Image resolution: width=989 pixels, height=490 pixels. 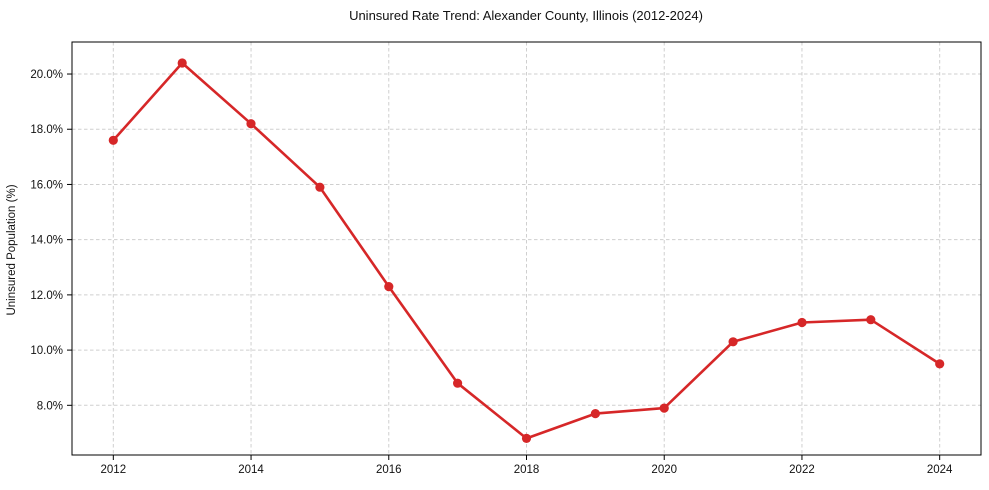 What do you see at coordinates (46, 185) in the screenshot?
I see `y-tick-label: 16.0%` at bounding box center [46, 185].